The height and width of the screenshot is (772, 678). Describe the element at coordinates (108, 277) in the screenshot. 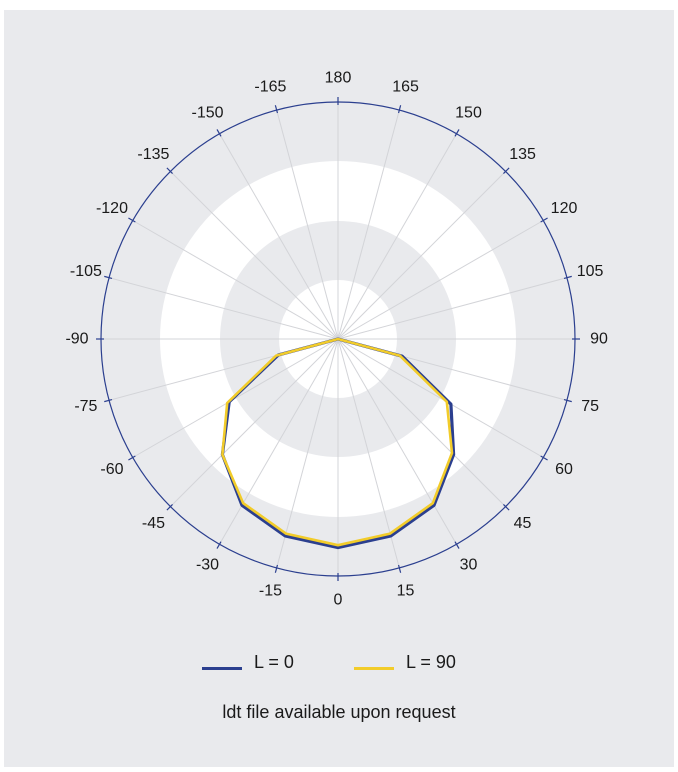

I see `tick-mark--105` at that location.